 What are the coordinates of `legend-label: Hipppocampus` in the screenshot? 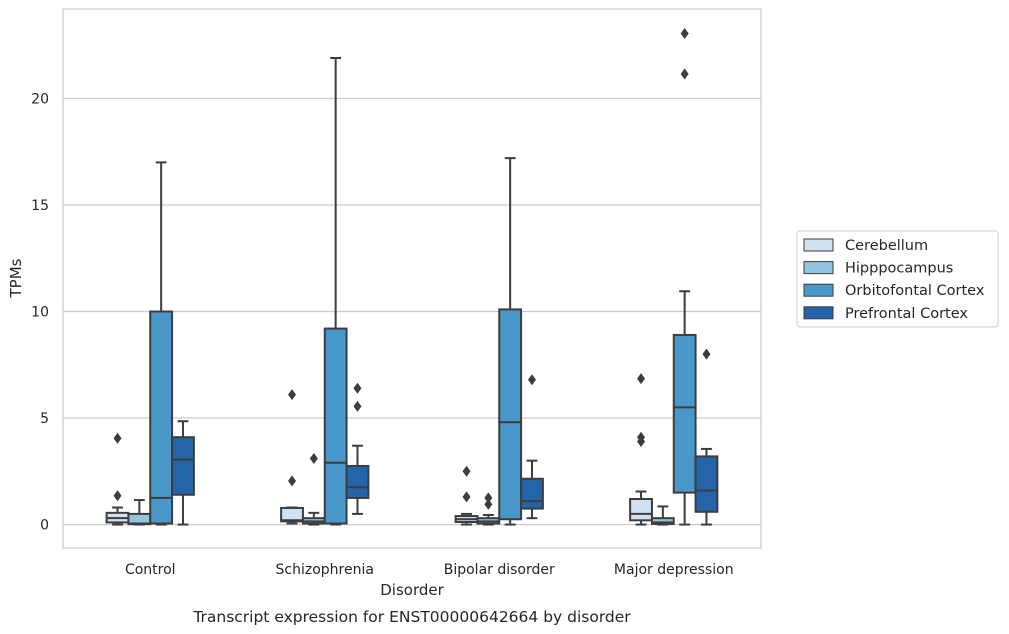 It's located at (899, 269).